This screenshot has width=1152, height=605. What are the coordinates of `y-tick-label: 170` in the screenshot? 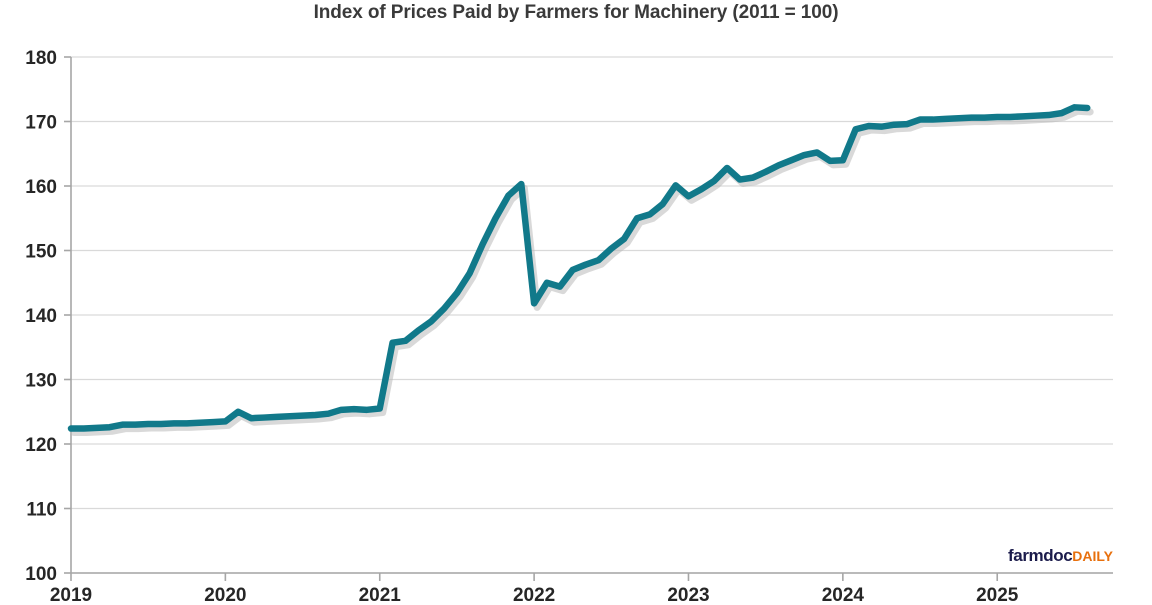 It's located at (41, 123).